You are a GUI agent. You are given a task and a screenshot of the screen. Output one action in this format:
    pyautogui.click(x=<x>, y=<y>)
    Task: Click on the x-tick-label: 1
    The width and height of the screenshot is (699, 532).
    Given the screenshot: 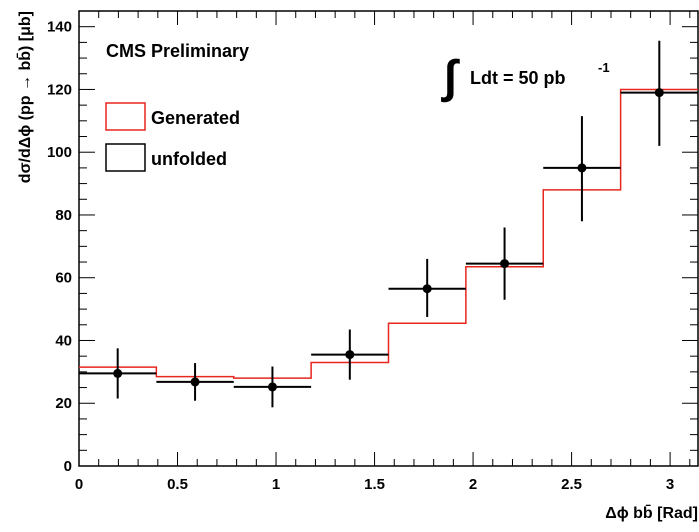 What is the action you would take?
    pyautogui.click(x=276, y=484)
    